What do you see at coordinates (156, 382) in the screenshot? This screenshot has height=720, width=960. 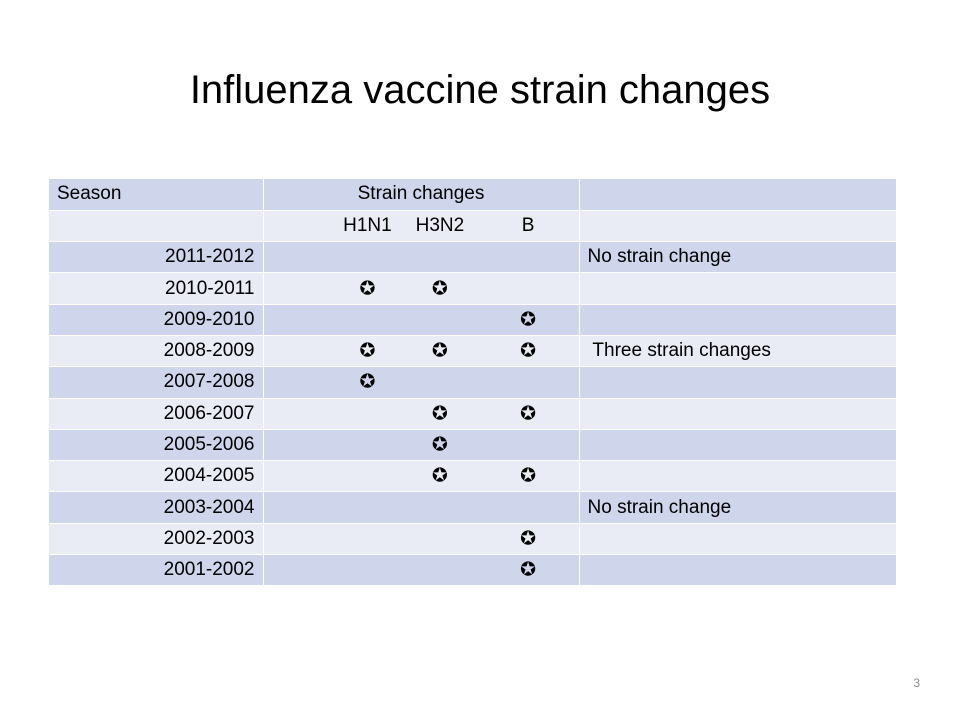 I see `season-cell: 2007-2008` at bounding box center [156, 382].